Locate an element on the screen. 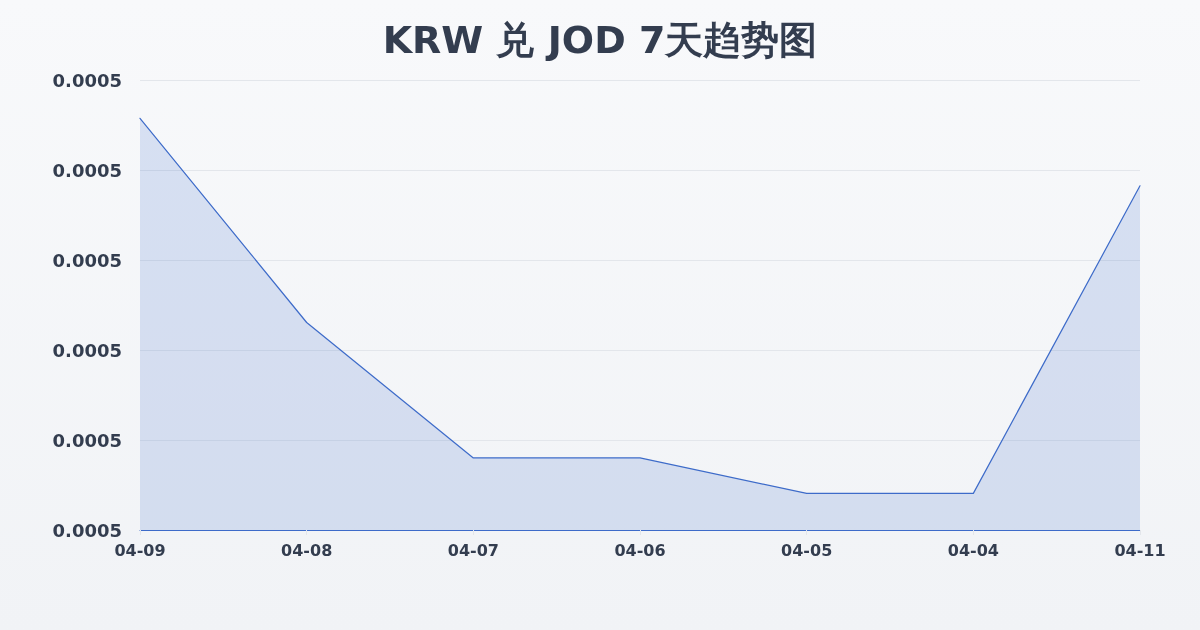  x-tick-label: 04-11 is located at coordinates (1140, 550).